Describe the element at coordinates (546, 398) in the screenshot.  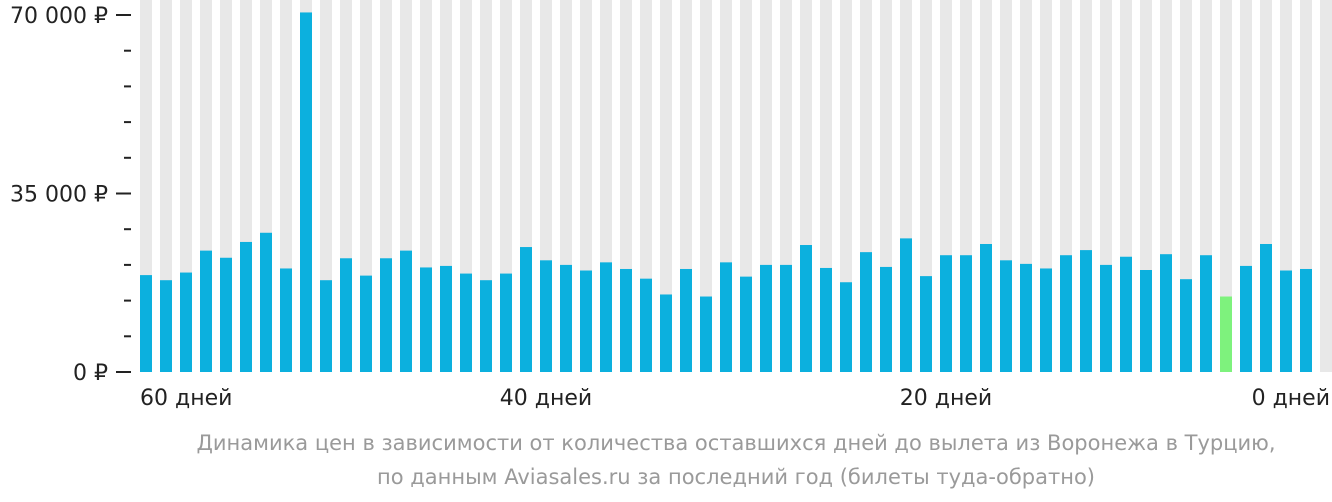
I see `x-tick-label: 40 дней` at that location.